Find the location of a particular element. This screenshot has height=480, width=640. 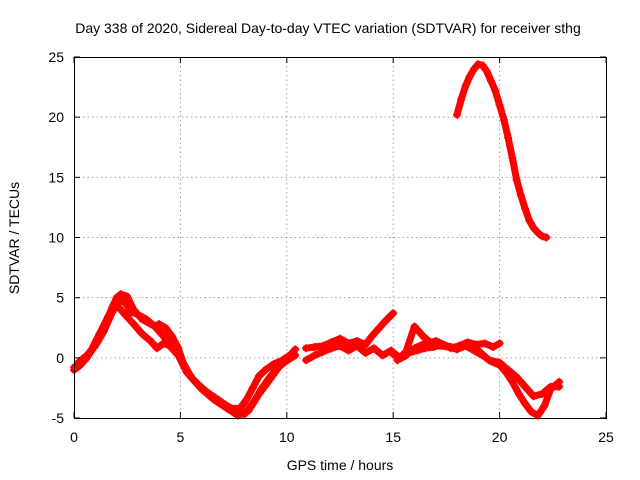

series-trace-c is located at coordinates (185, 358).